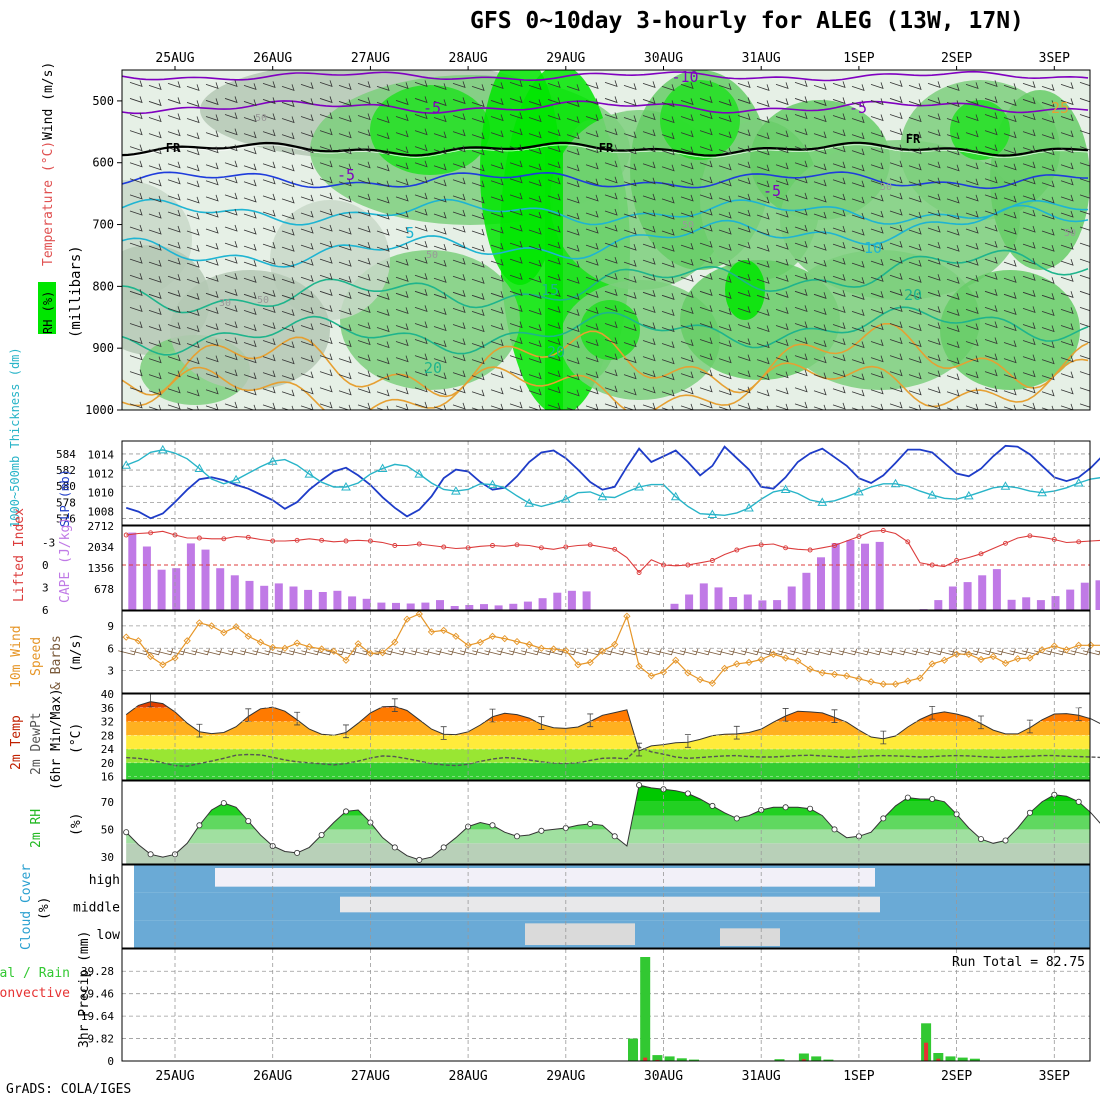  Describe the element at coordinates (48, 101) in the screenshot. I see `wind-legend-label: Wind (m/s)` at that location.